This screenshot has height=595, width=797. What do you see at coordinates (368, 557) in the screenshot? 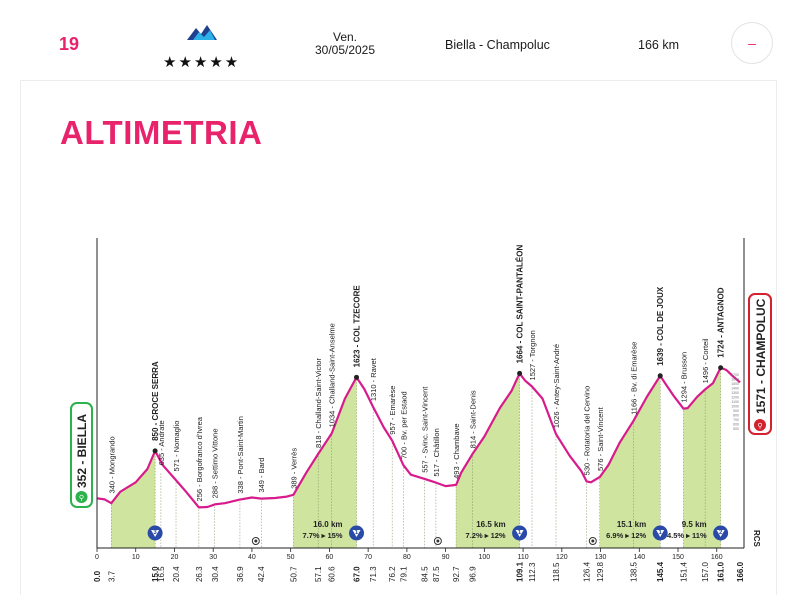
I see `km-tick-label: 70` at bounding box center [368, 557].